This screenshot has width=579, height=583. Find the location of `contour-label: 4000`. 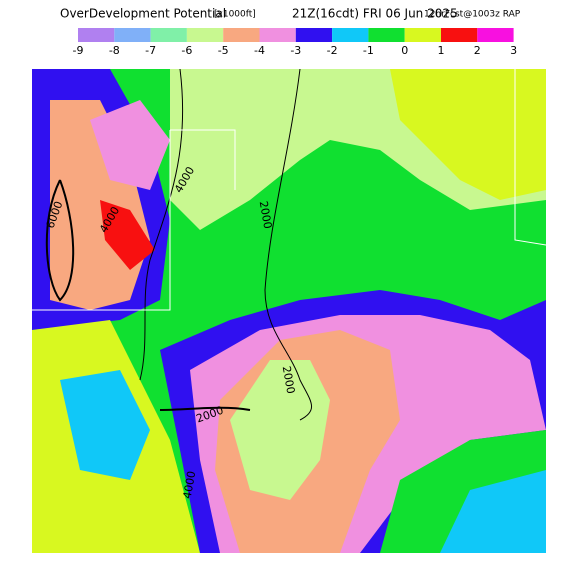

contour-label: 4000 is located at coordinates (190, 485).